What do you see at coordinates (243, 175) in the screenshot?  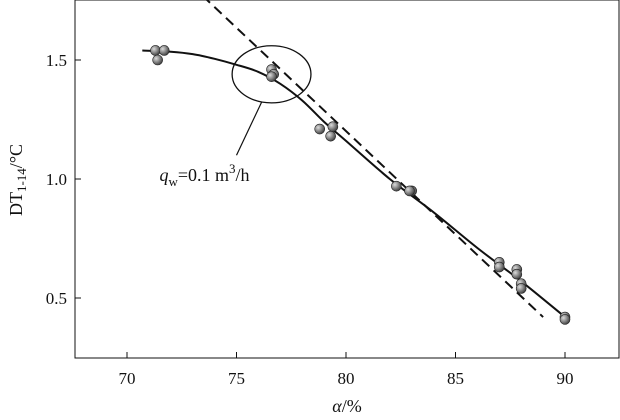 I see `annotation-unit: /h` at bounding box center [243, 175].